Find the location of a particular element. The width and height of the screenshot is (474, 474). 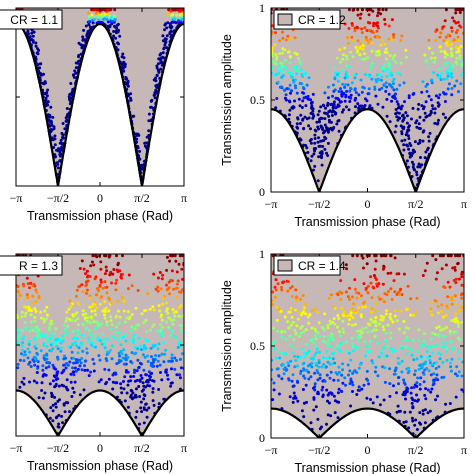

scatter-points is located at coordinates (100, 342).